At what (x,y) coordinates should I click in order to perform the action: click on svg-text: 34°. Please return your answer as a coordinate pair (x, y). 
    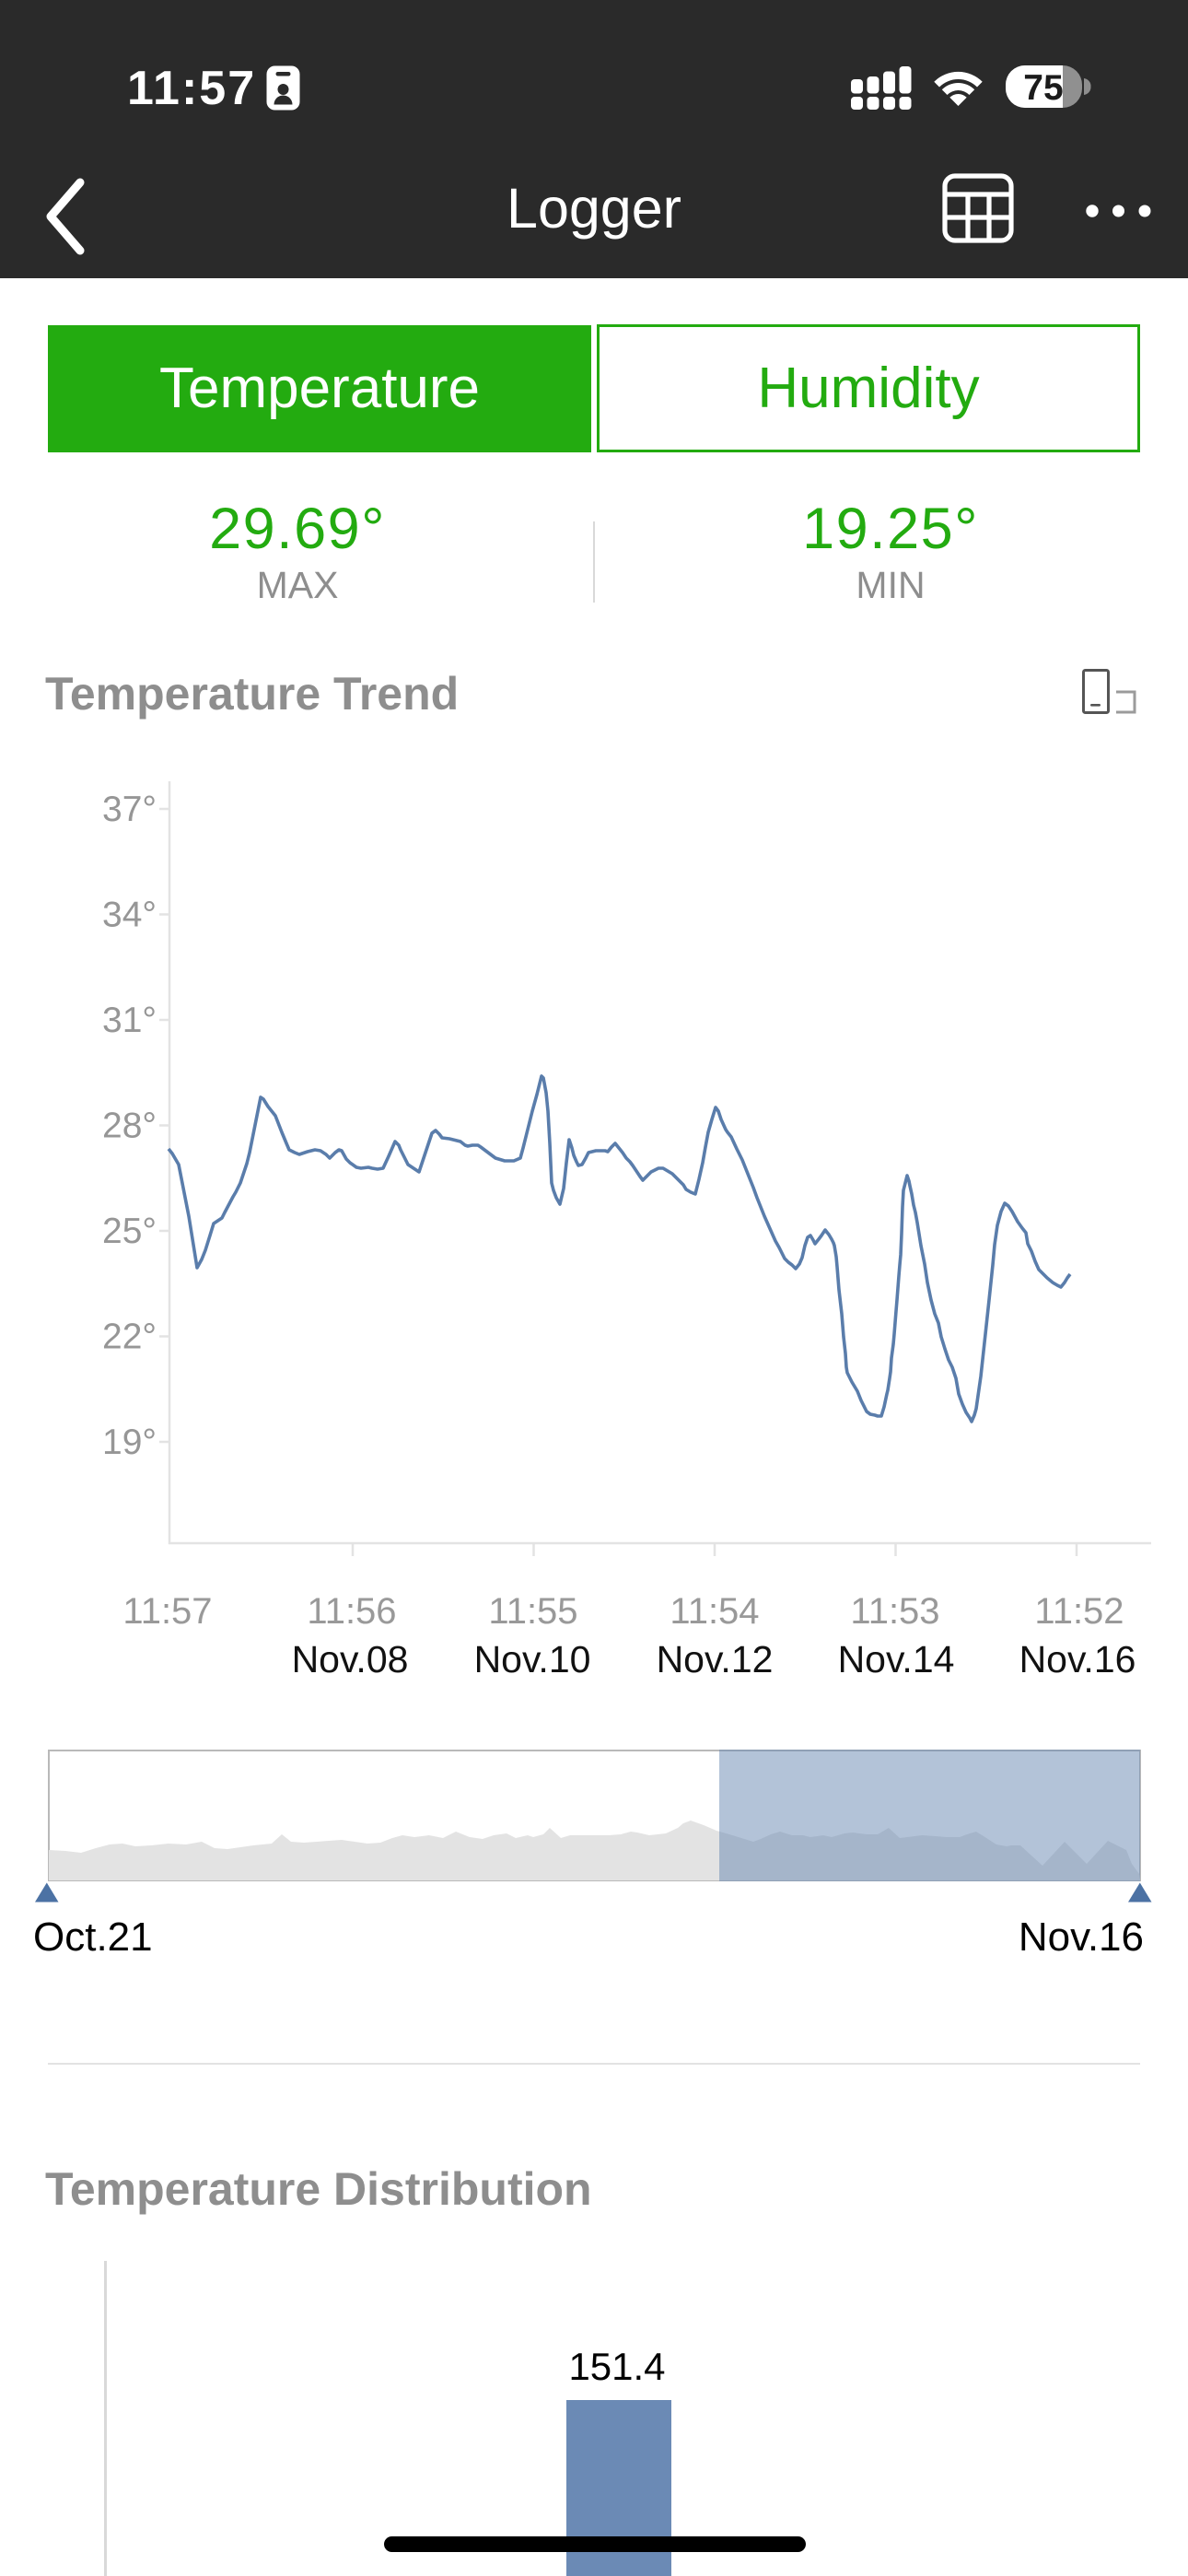
    Looking at the image, I should click on (129, 915).